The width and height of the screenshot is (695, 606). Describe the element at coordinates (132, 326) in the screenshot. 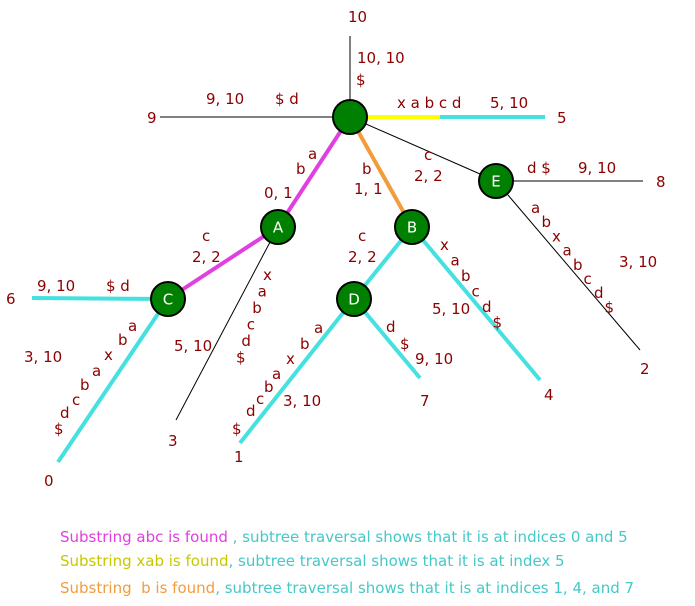

I see `edge-label-c-0-text-char-0: a` at that location.